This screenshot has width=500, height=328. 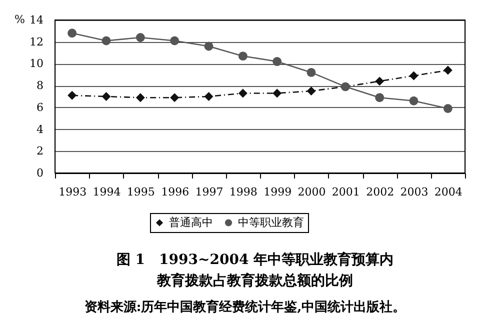 I want to click on text: 资料来源:历年中国教育经费统计年鉴,中国统计出版社。, so click(x=245, y=307).